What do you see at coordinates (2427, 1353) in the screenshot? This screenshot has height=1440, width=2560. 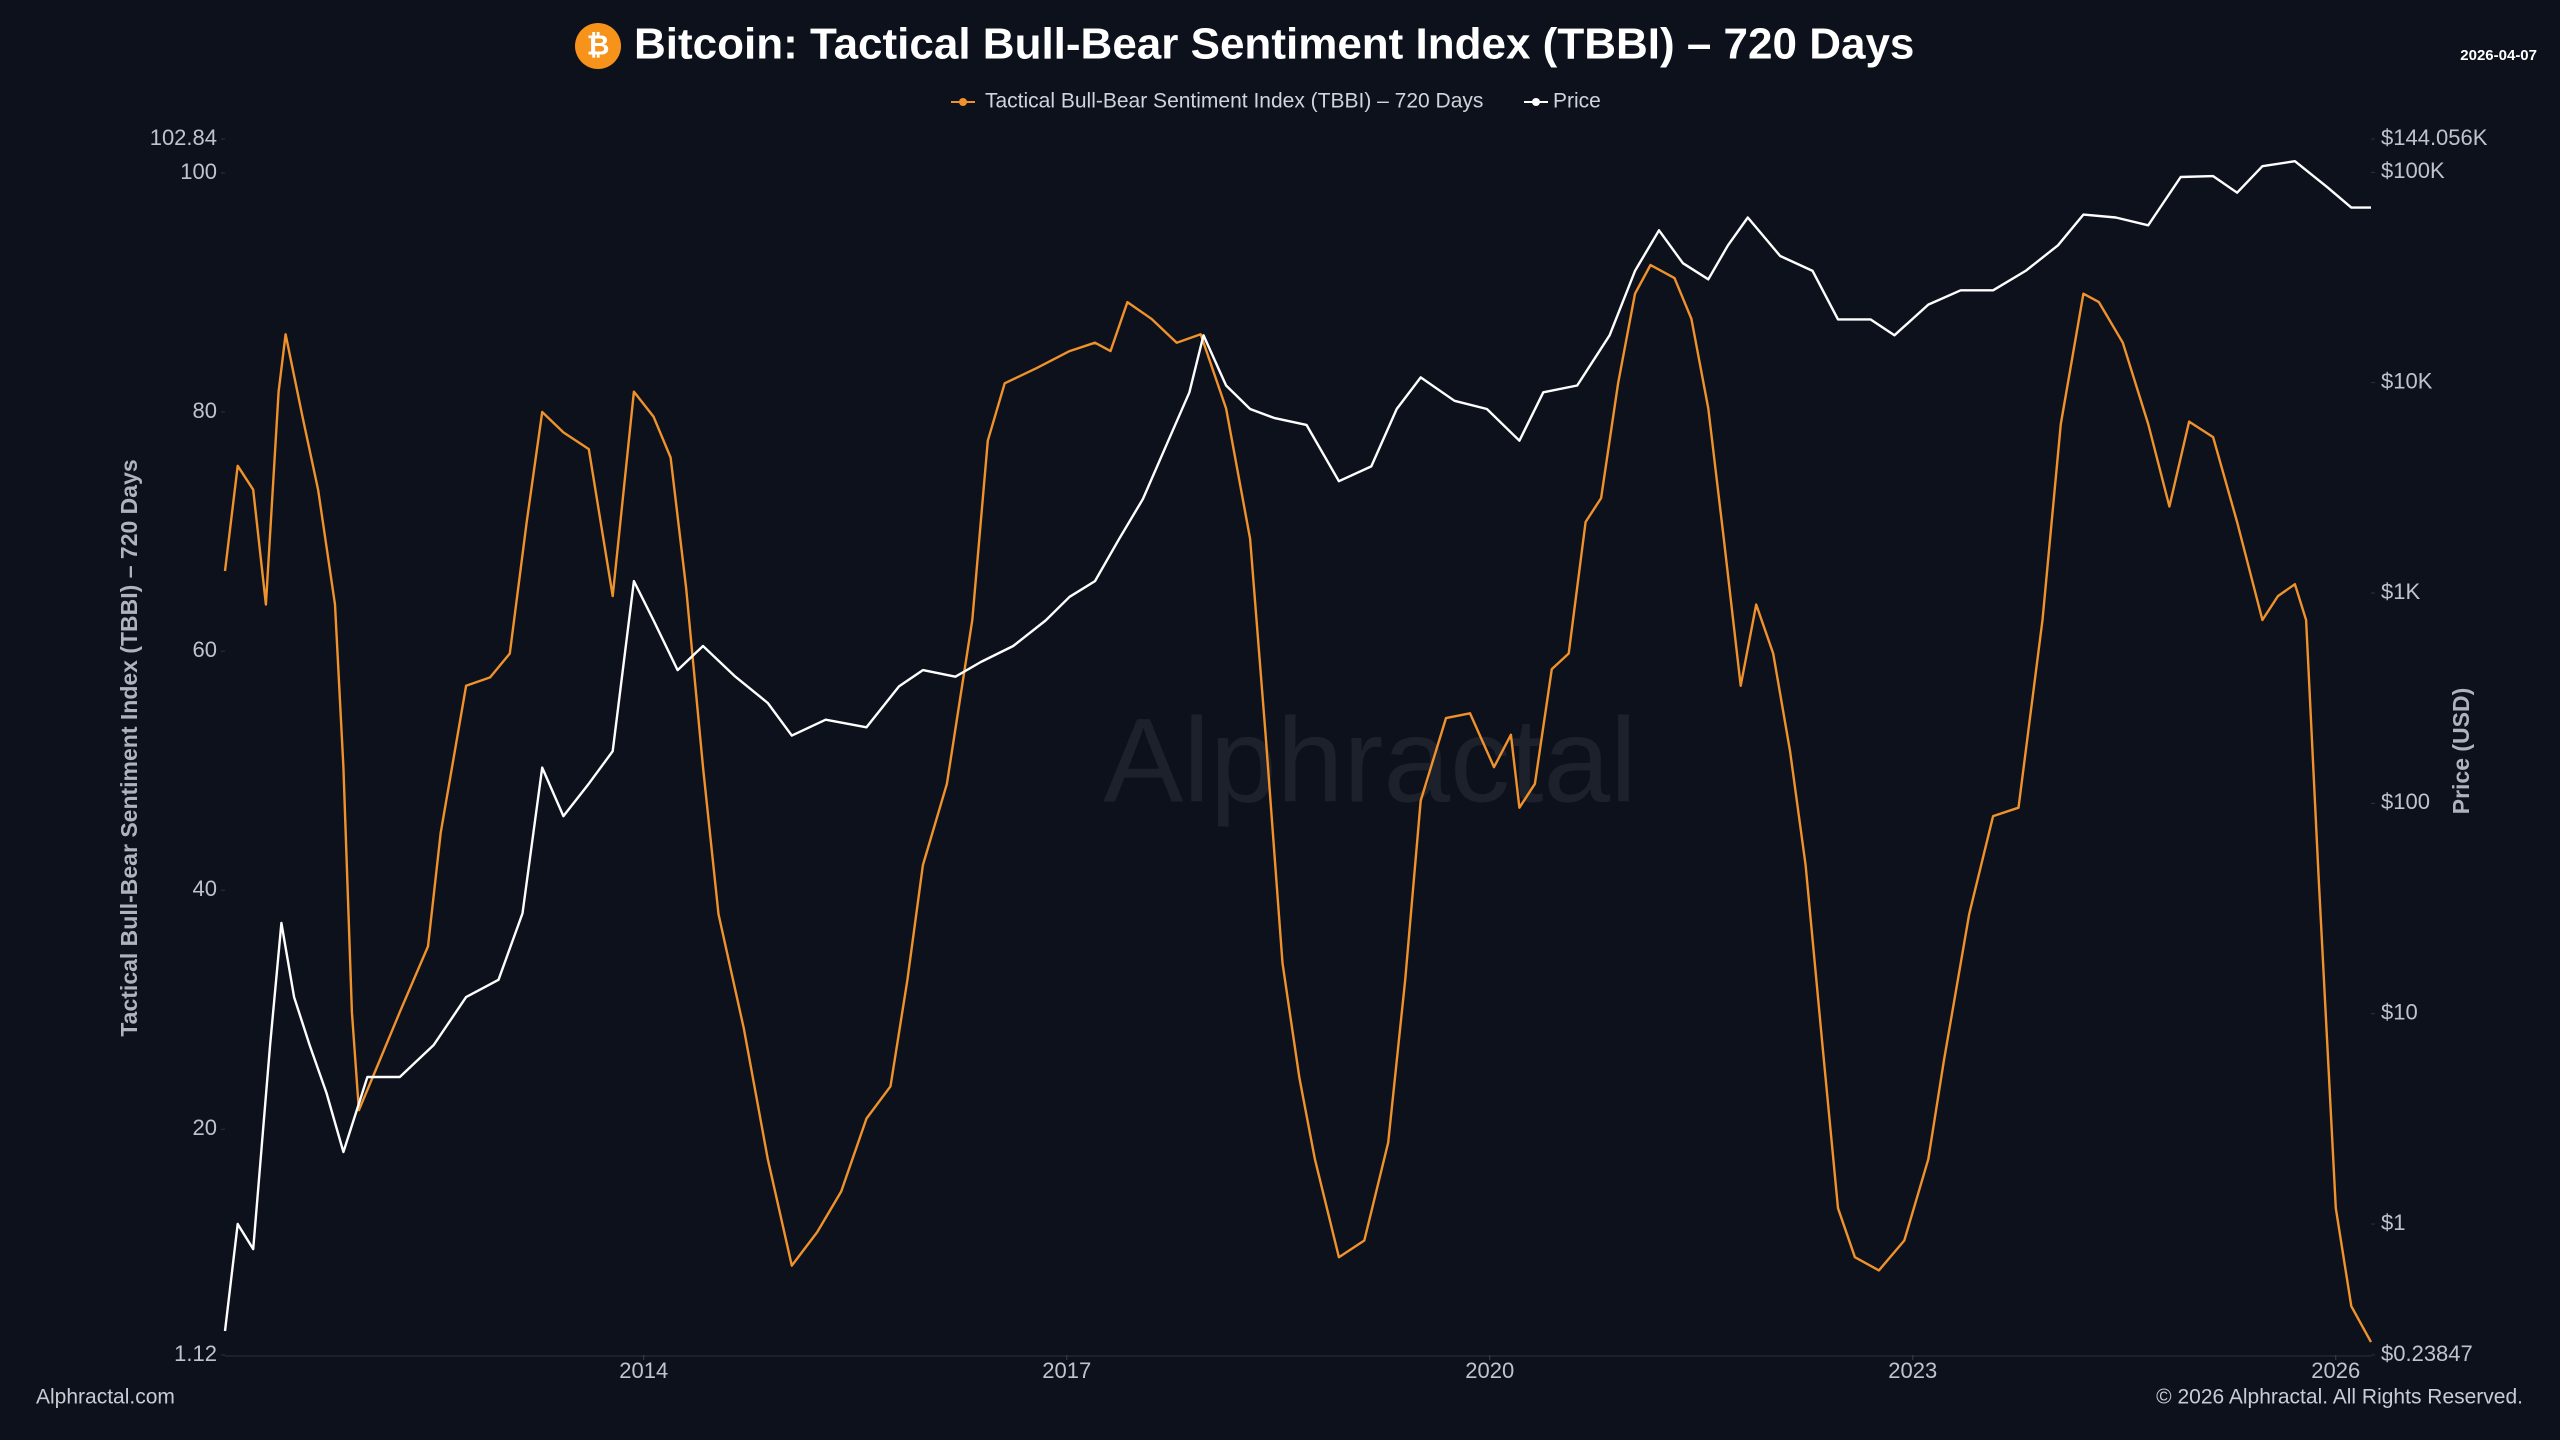 I see `y2-tick-label: $0.23847` at bounding box center [2427, 1353].